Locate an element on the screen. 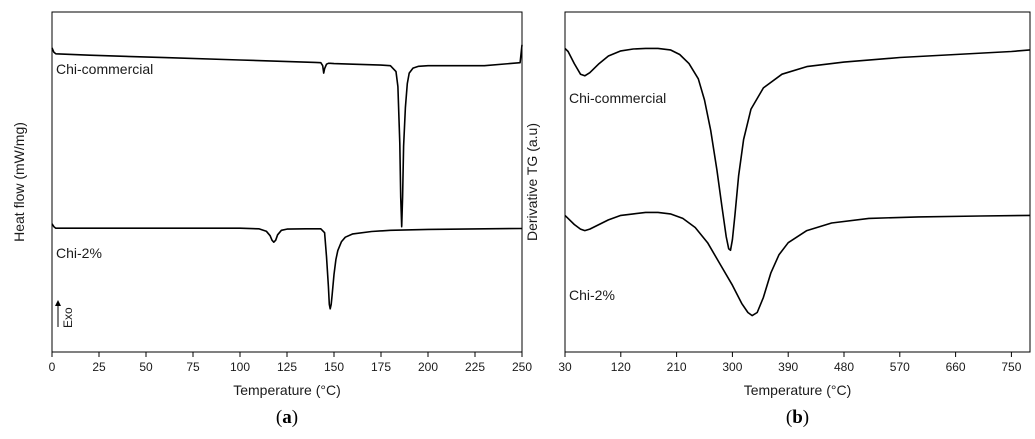 This screenshot has height=439, width=1035. exo-annotation: Exo is located at coordinates (65, 314).